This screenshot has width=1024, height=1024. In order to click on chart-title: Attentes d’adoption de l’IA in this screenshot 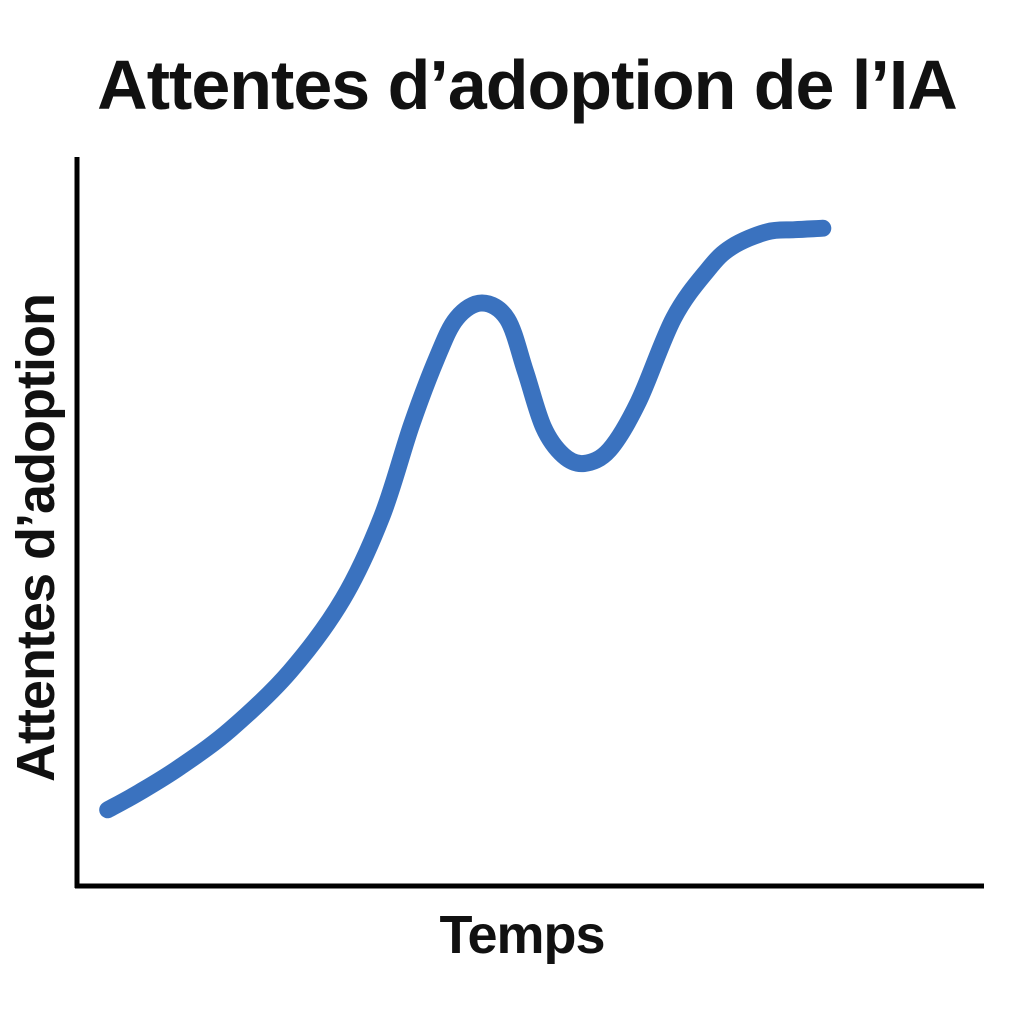, I will do `click(527, 85)`.